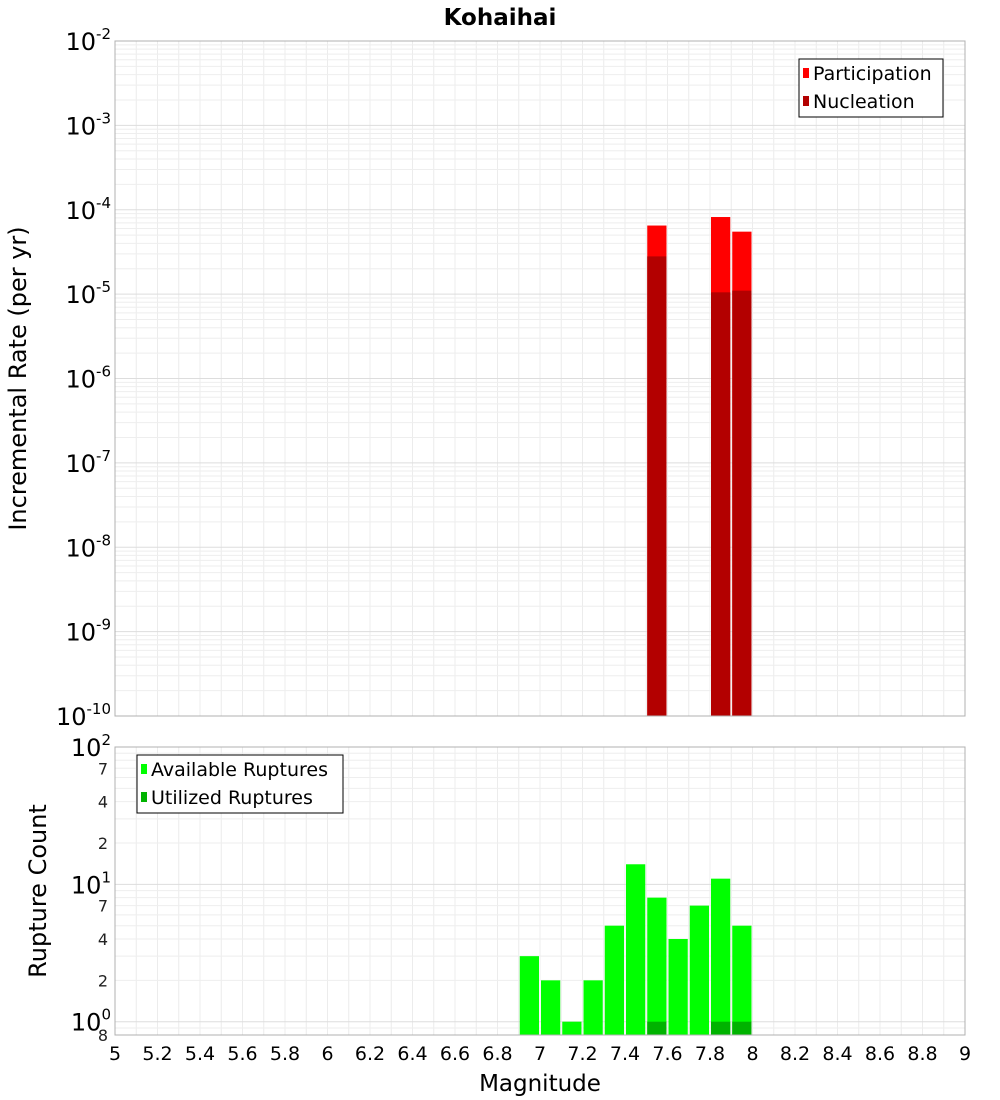  I want to click on y-tick-label: 10⁻⁹, so click(88, 631).